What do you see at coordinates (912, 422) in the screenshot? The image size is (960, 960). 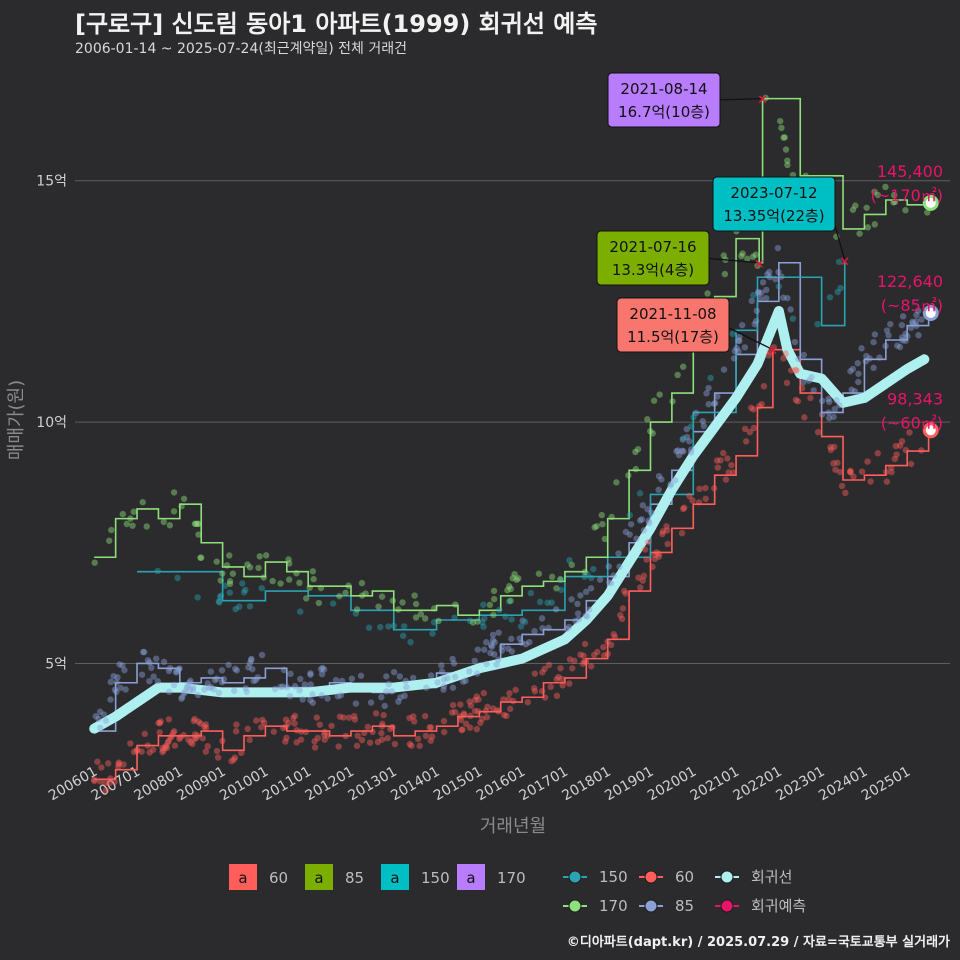 I see `forecast-area: (~60㎡)` at bounding box center [912, 422].